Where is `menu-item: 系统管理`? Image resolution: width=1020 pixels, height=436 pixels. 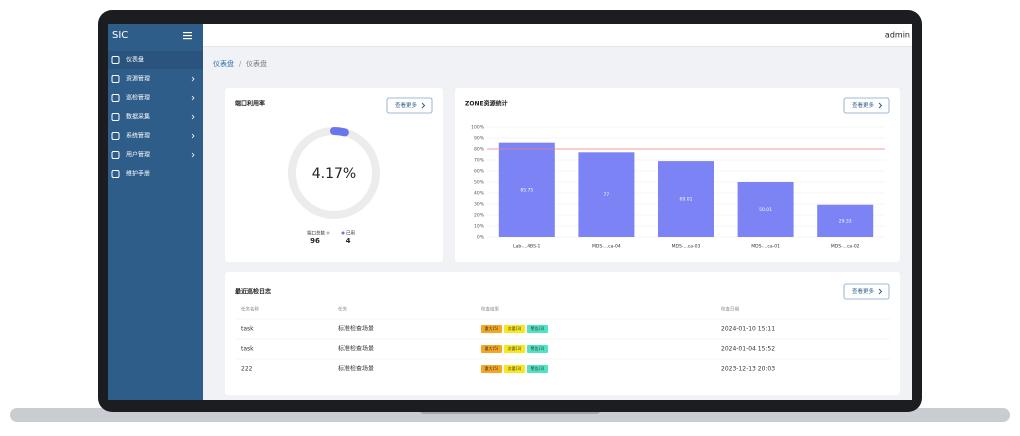 menu-item: 系统管理 is located at coordinates (138, 136).